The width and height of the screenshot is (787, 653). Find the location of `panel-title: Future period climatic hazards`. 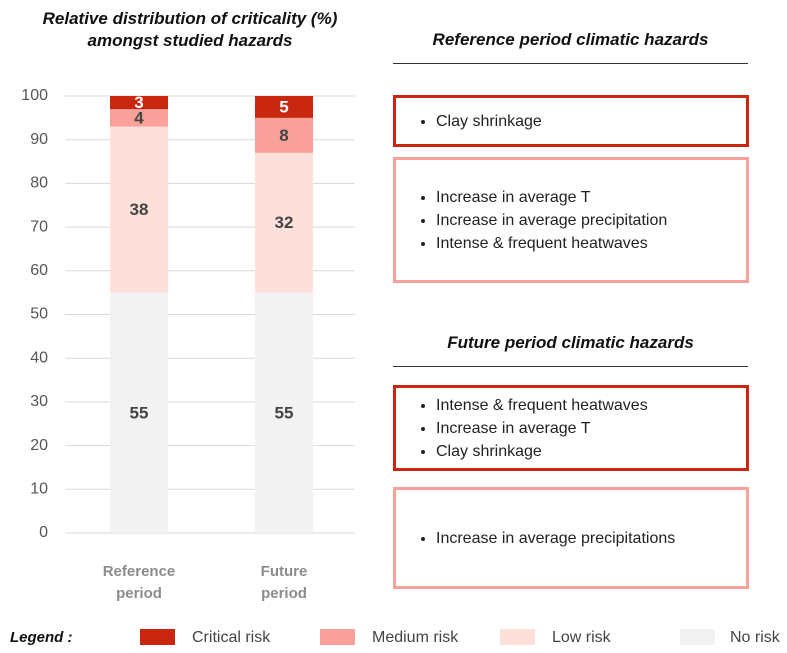

panel-title: Future period climatic hazards is located at coordinates (570, 342).